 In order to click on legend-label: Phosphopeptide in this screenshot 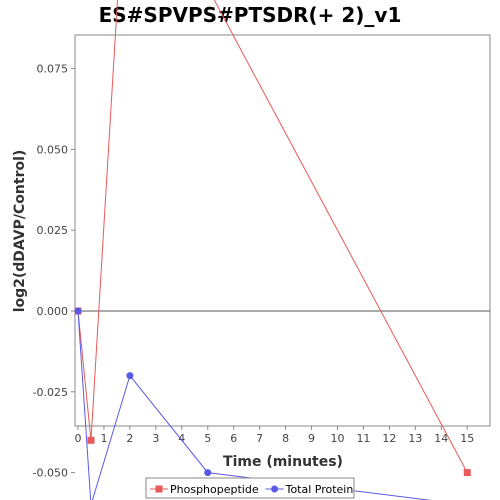, I will do `click(214, 489)`.